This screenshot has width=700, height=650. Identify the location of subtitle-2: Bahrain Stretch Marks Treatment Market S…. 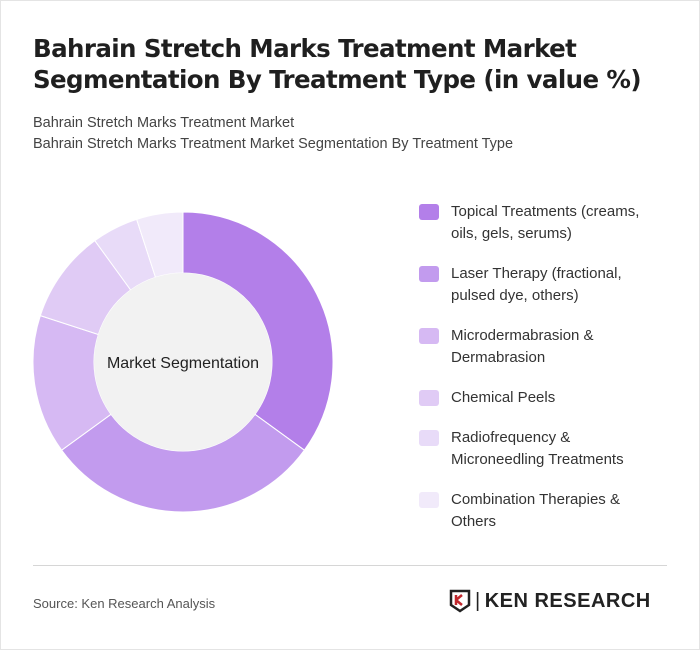
(273, 144).